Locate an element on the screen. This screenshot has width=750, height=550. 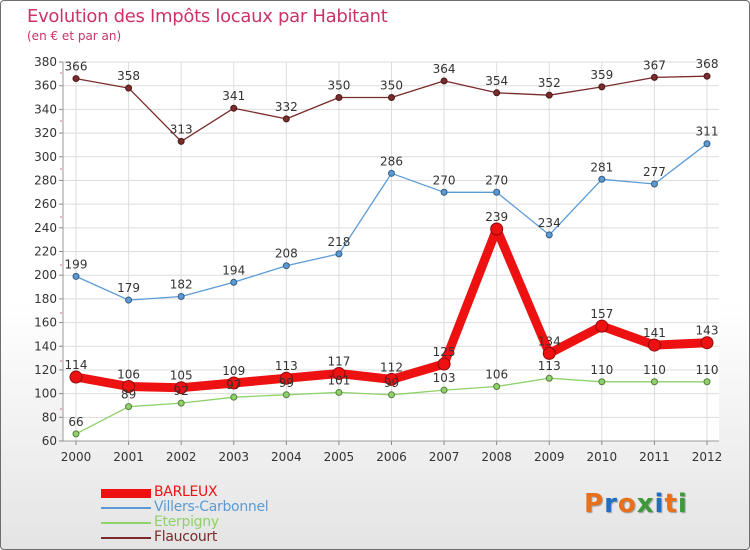
x-tick-label: 2004 is located at coordinates (286, 457).